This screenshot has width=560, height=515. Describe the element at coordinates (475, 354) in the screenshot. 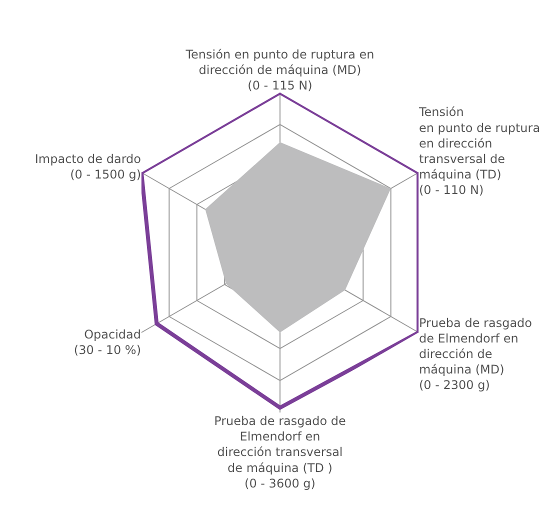

I see `spoke-label: Prueba de rasgado de Elmendorf en dirección de máquina (MD) (0 - 2300 g)` at that location.